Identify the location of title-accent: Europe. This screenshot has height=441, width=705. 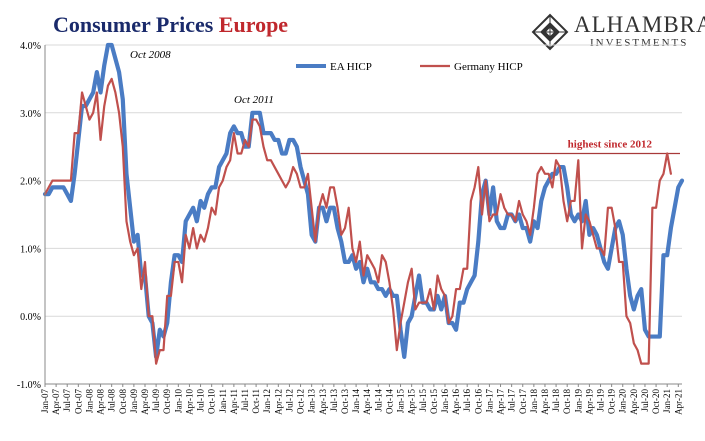
(253, 24).